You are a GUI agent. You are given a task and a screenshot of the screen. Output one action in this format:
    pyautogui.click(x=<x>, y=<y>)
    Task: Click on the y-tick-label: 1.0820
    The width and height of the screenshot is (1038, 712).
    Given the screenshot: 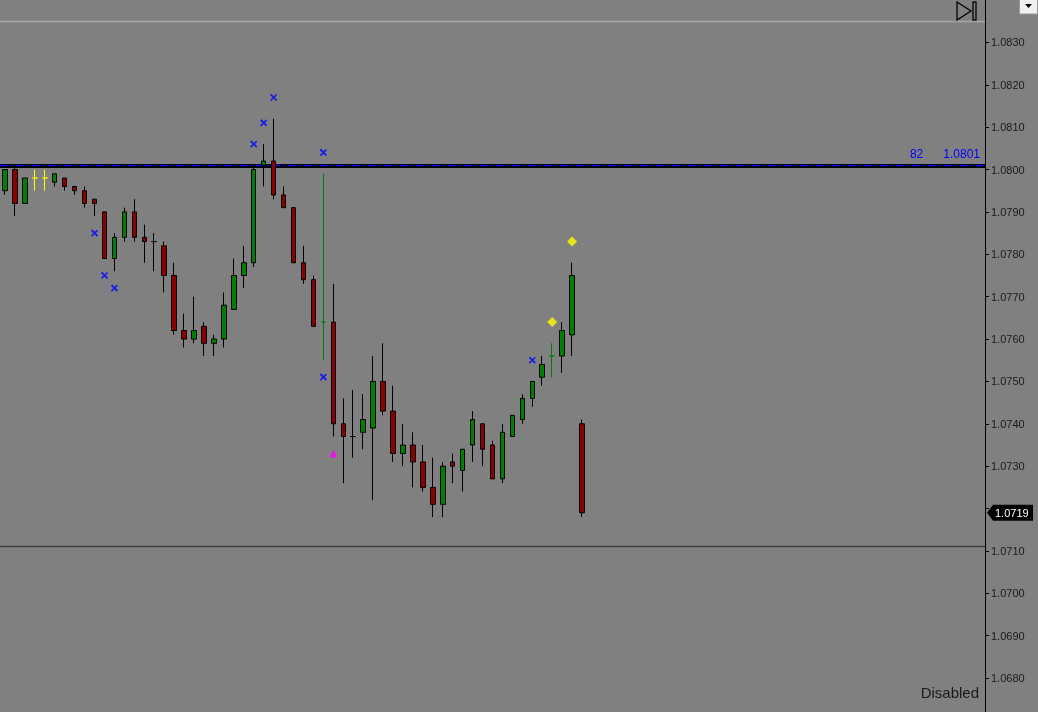 What is the action you would take?
    pyautogui.click(x=1008, y=84)
    